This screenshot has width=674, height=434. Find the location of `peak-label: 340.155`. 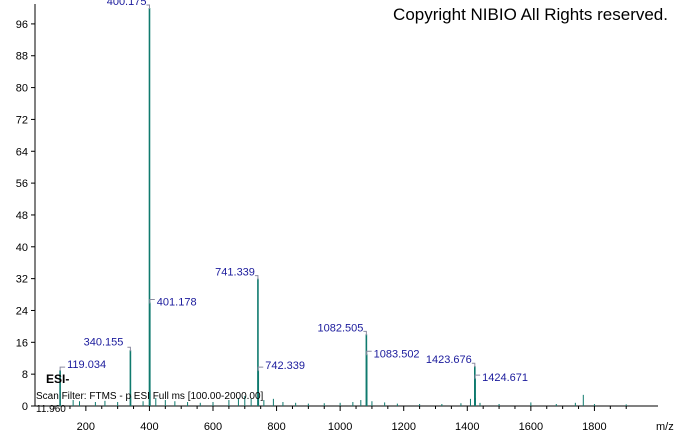

peak-label: 340.155 is located at coordinates (104, 342).